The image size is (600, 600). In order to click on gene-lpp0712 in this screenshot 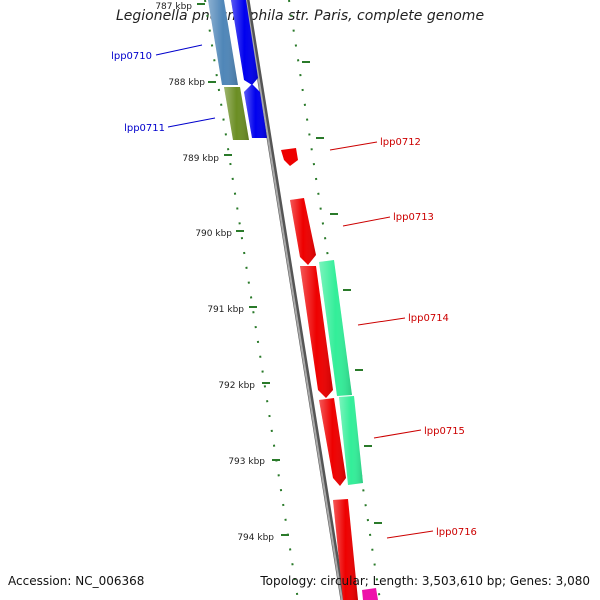, I will do `click(289, 157)`.